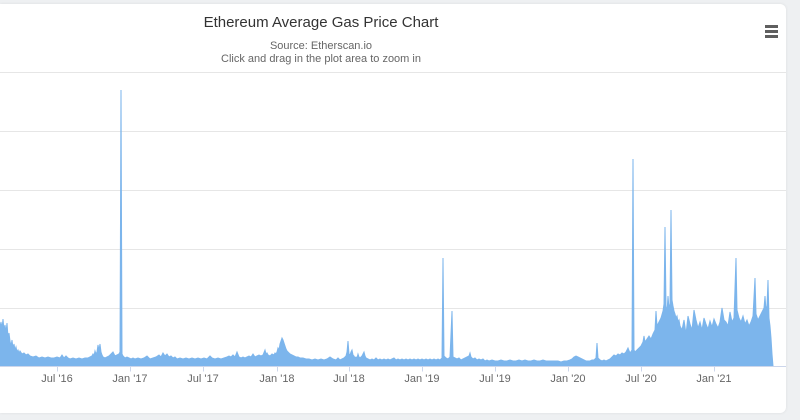  What do you see at coordinates (421, 379) in the screenshot?
I see `x-axis-label: Jan '19` at bounding box center [421, 379].